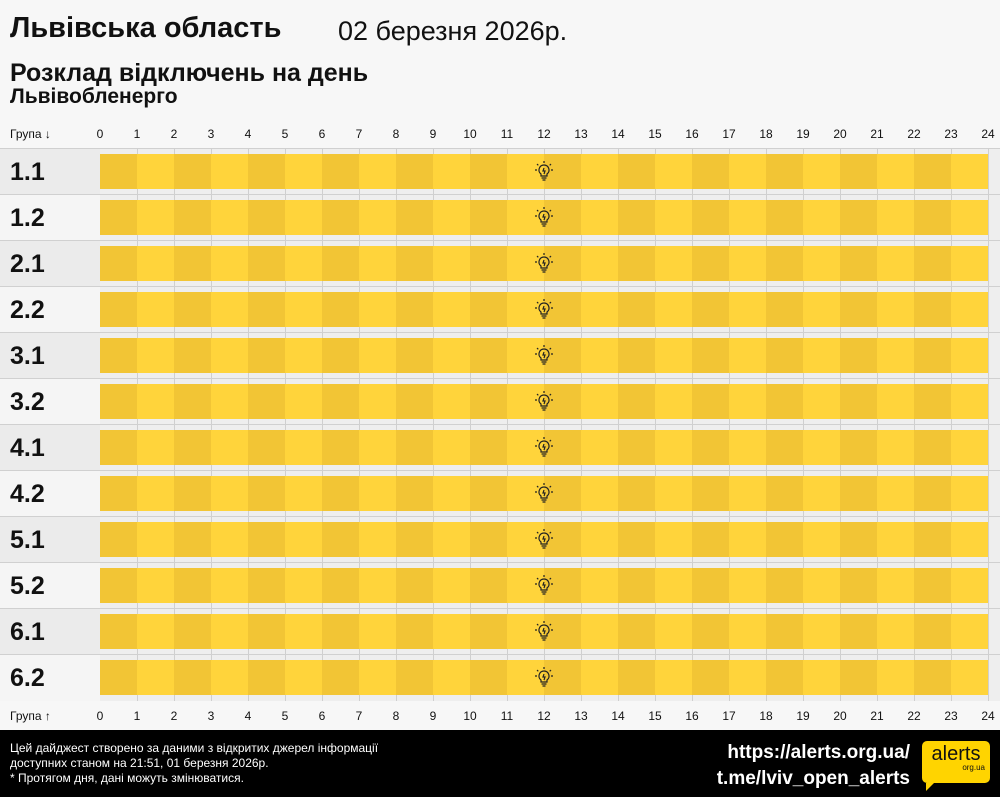 The height and width of the screenshot is (797, 1000). I want to click on group-label: 6.2, so click(50, 678).